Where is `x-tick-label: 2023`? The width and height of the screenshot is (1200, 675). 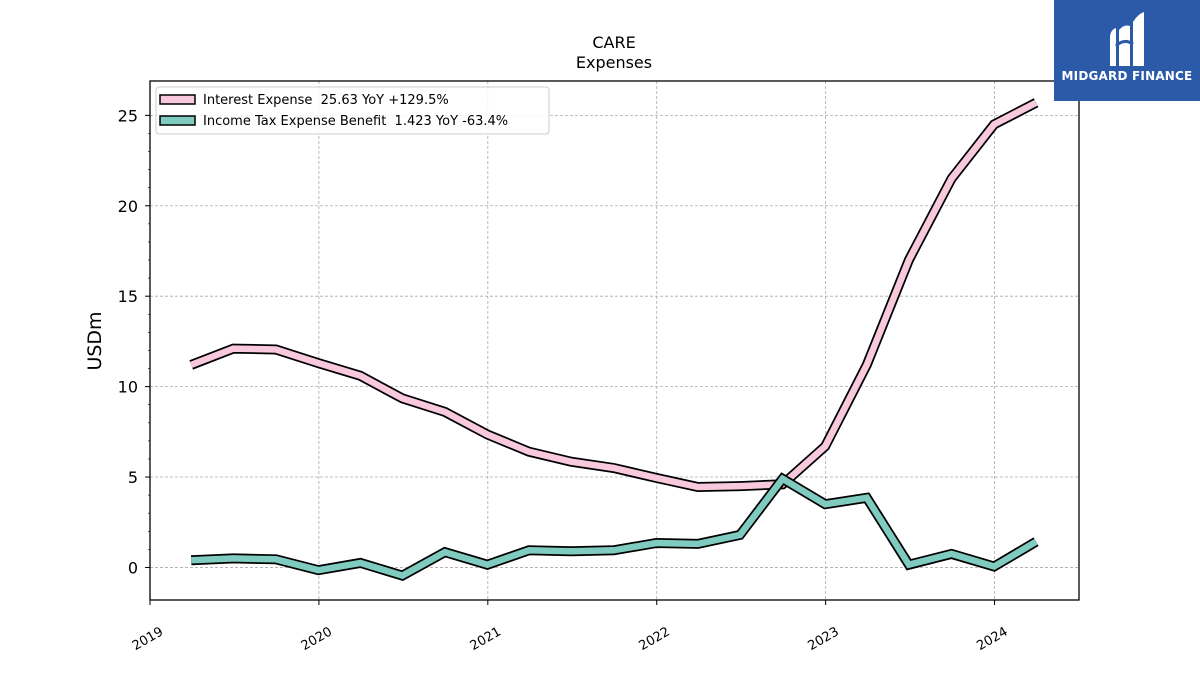 x-tick-label: 2023 is located at coordinates (823, 639).